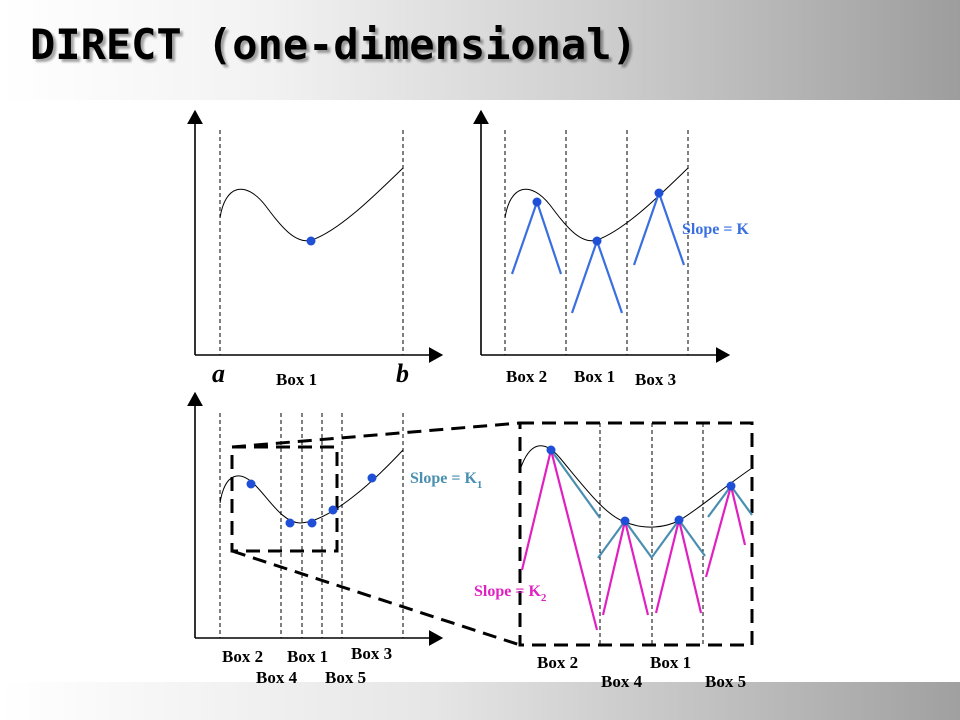 The height and width of the screenshot is (720, 960). I want to click on slope-k1-subscript: 1, so click(480, 485).